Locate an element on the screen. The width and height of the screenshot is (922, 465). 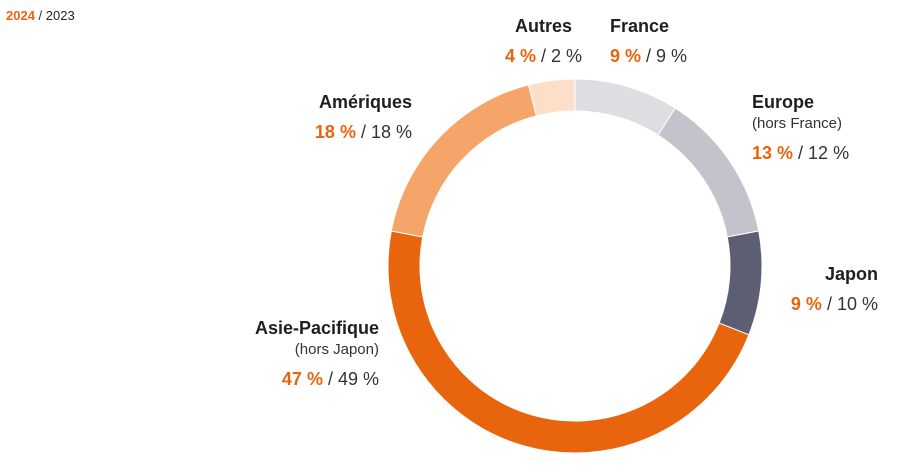
slice-name: Japon is located at coordinates (851, 274).